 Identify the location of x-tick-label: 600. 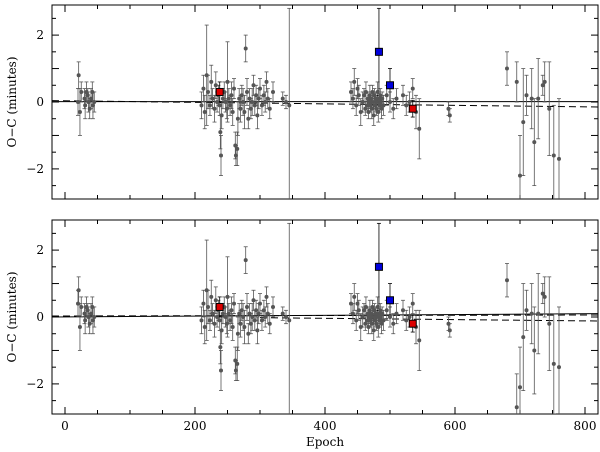
(455, 426).